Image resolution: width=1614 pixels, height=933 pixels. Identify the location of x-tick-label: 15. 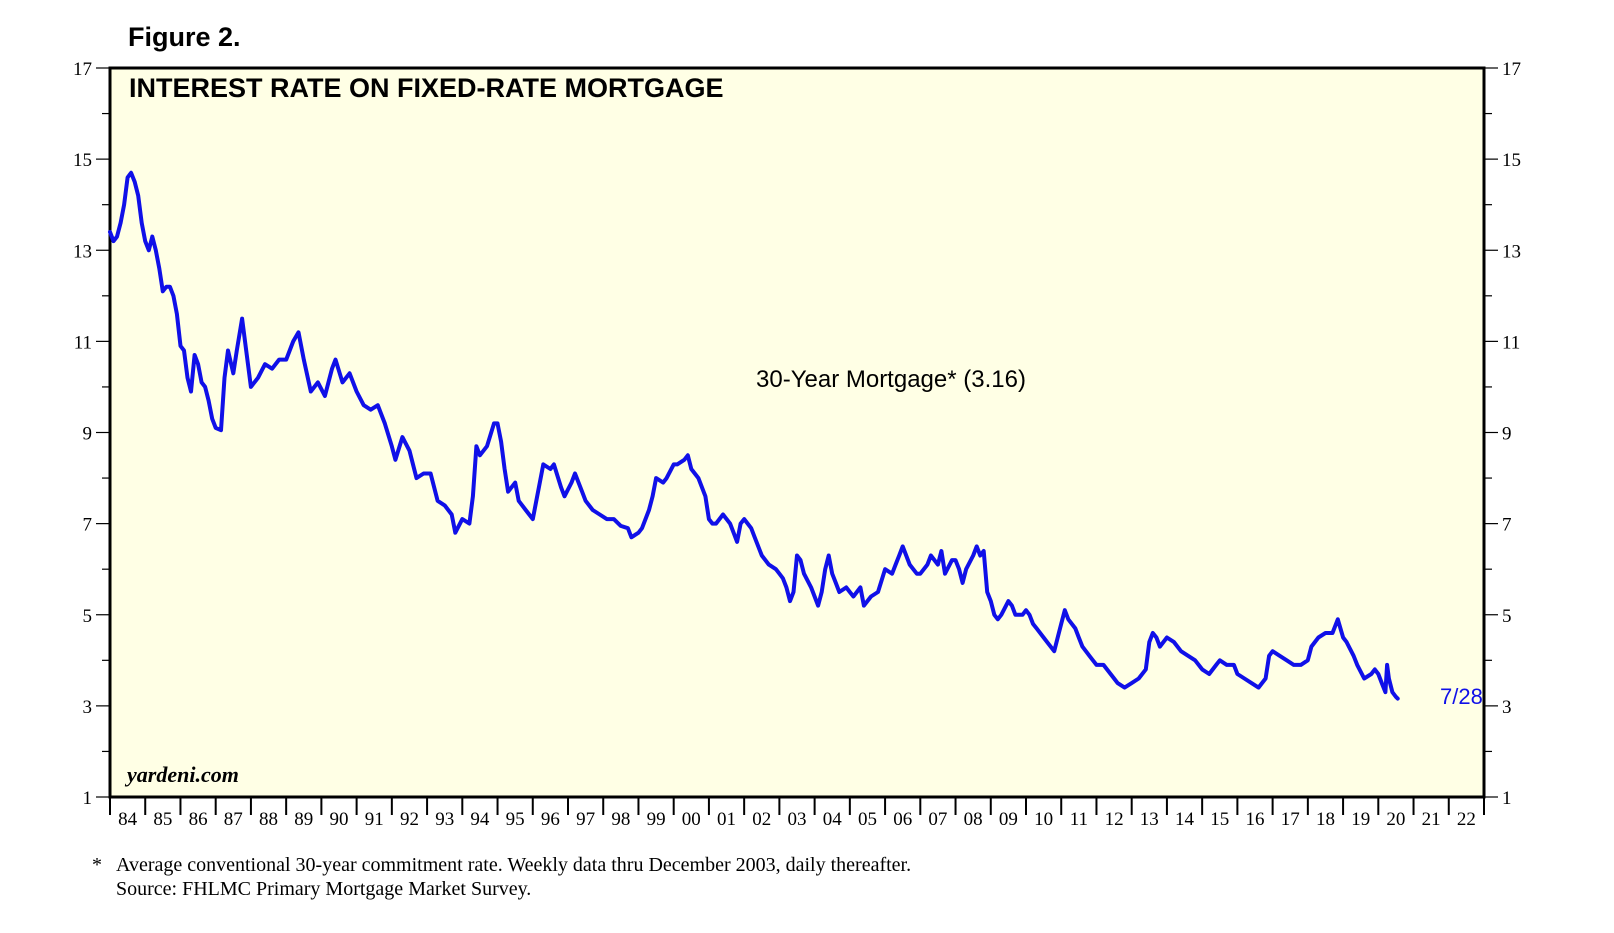
(1219, 819).